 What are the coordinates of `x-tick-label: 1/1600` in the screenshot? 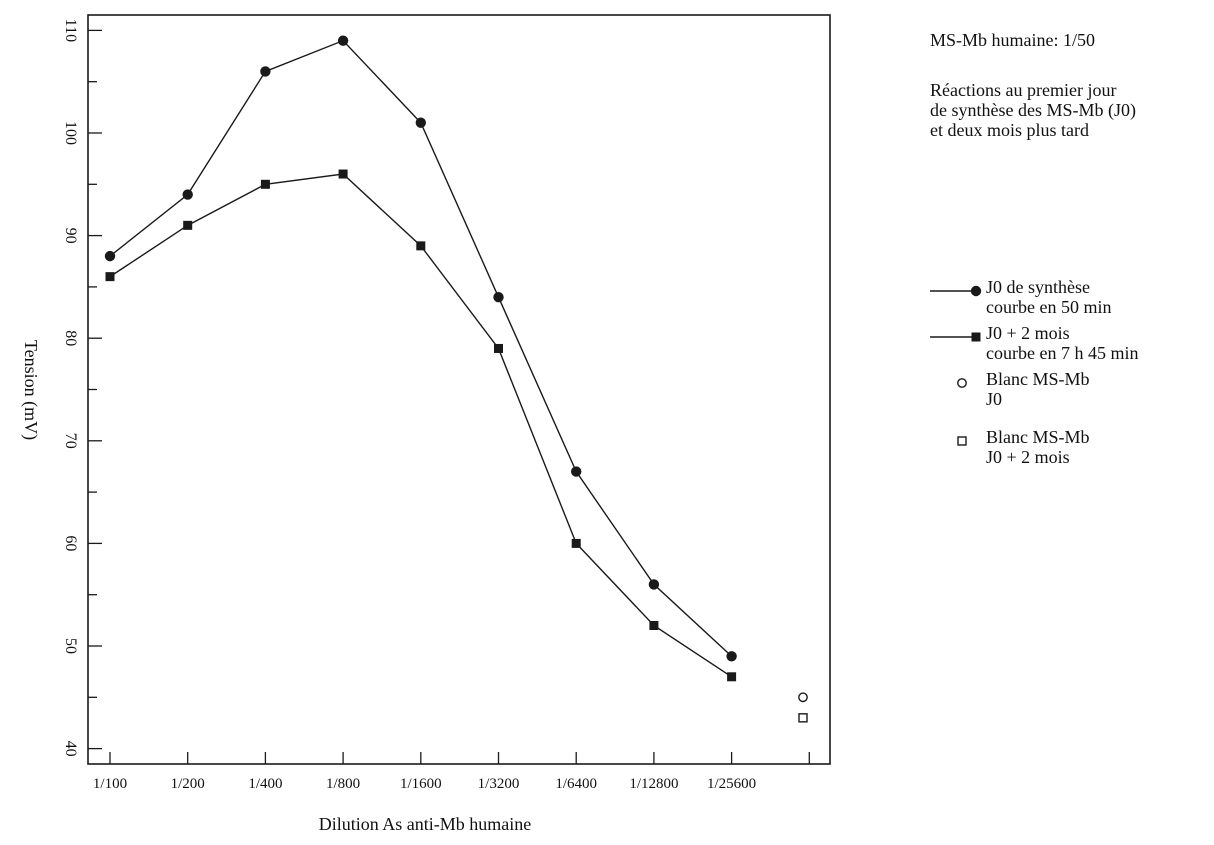 It's located at (421, 784).